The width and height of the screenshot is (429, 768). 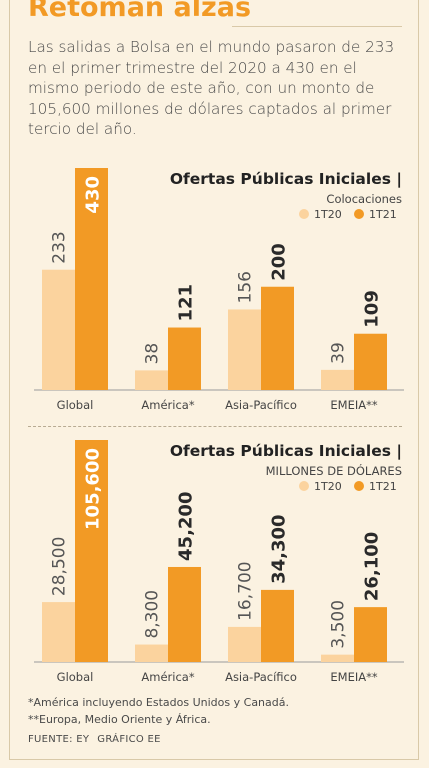 What do you see at coordinates (186, 303) in the screenshot?
I see `value-label-1t21-1: 121` at bounding box center [186, 303].